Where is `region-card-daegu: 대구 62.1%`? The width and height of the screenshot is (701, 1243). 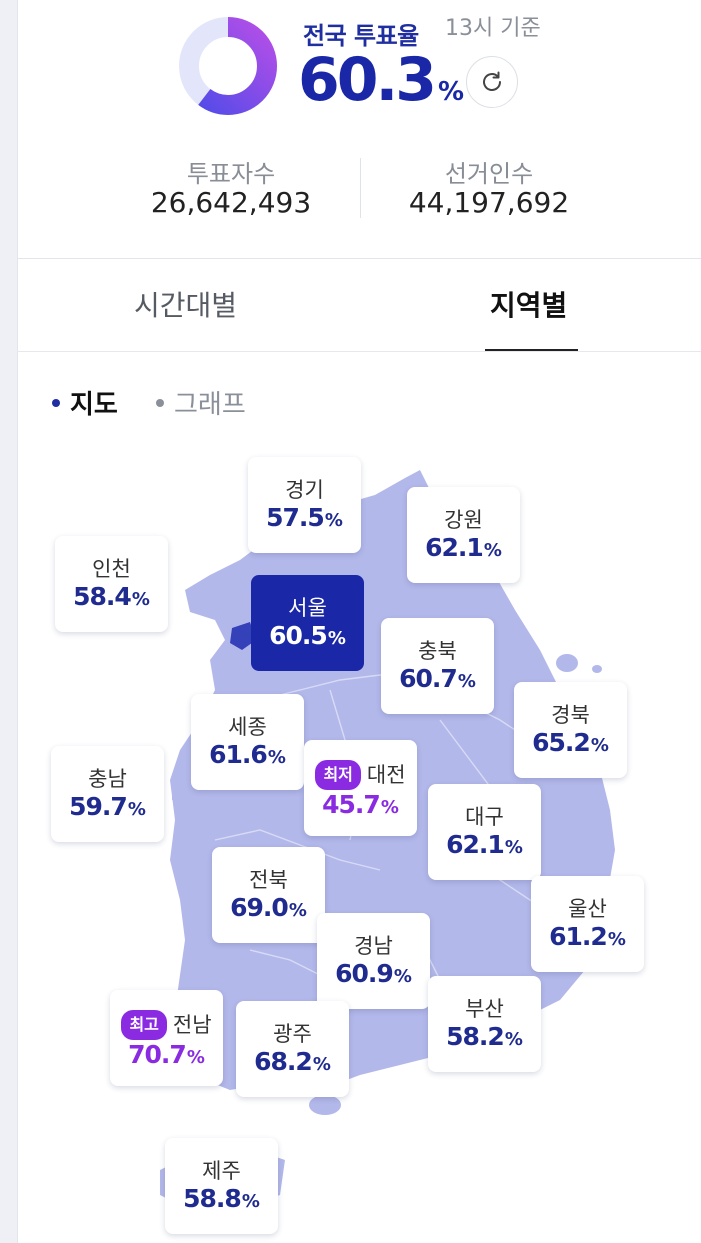
region-card-daegu: 대구 62.1% is located at coordinates (484, 832).